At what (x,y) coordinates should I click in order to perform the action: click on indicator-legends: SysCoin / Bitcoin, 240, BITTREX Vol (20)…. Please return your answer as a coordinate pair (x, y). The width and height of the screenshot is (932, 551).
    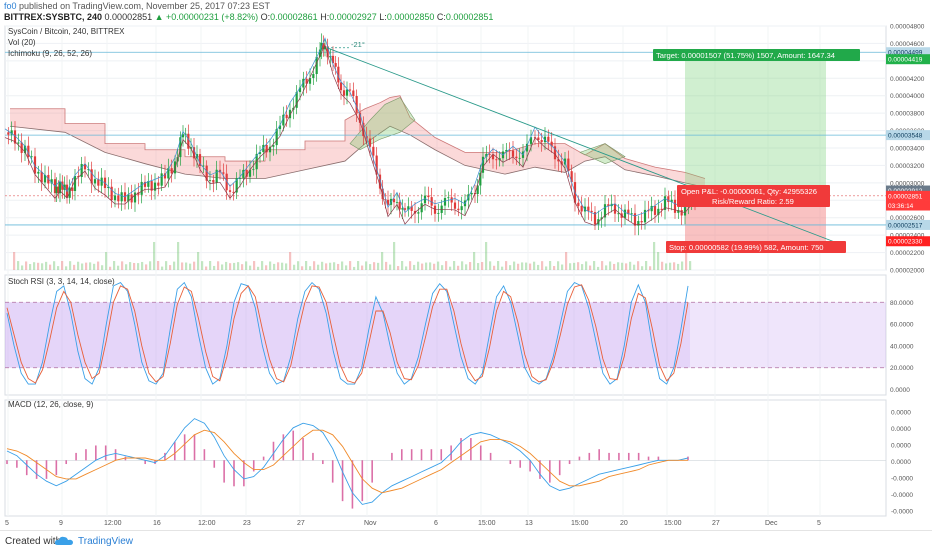
    Looking at the image, I should click on (66, 218).